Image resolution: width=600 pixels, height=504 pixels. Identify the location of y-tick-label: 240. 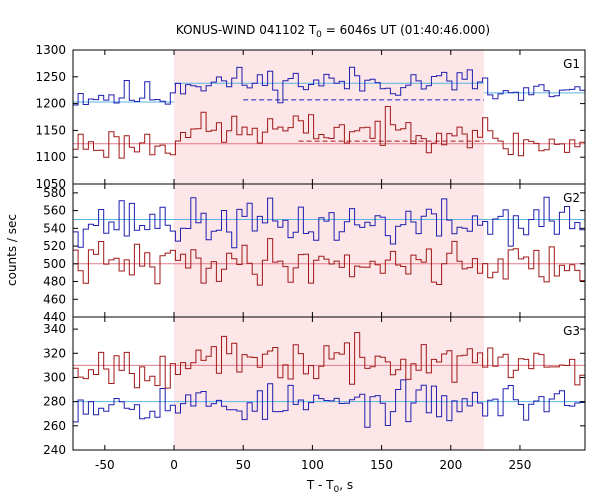
(54, 450).